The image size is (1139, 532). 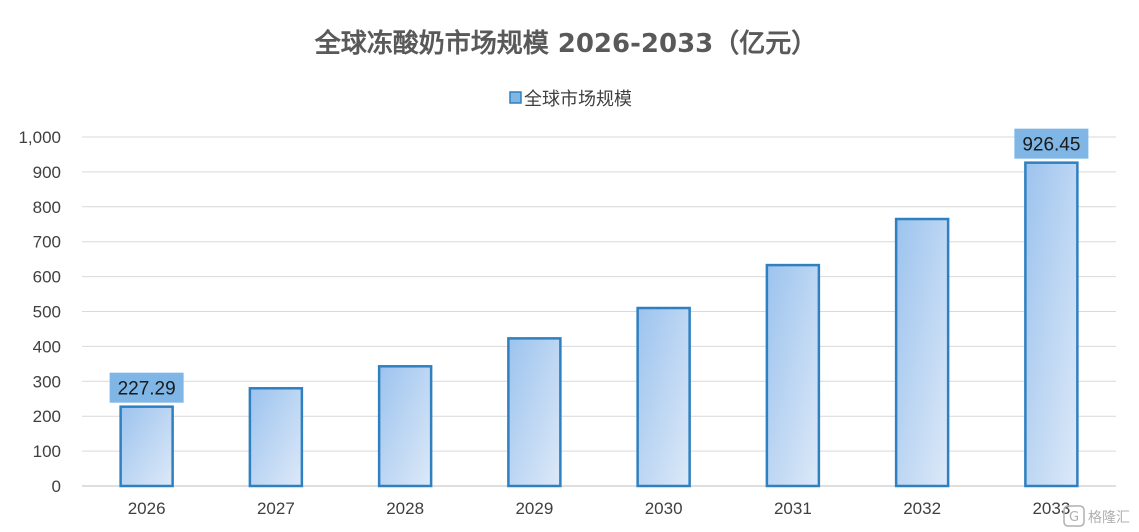 I want to click on y-tick-label: 200, so click(x=47, y=416).